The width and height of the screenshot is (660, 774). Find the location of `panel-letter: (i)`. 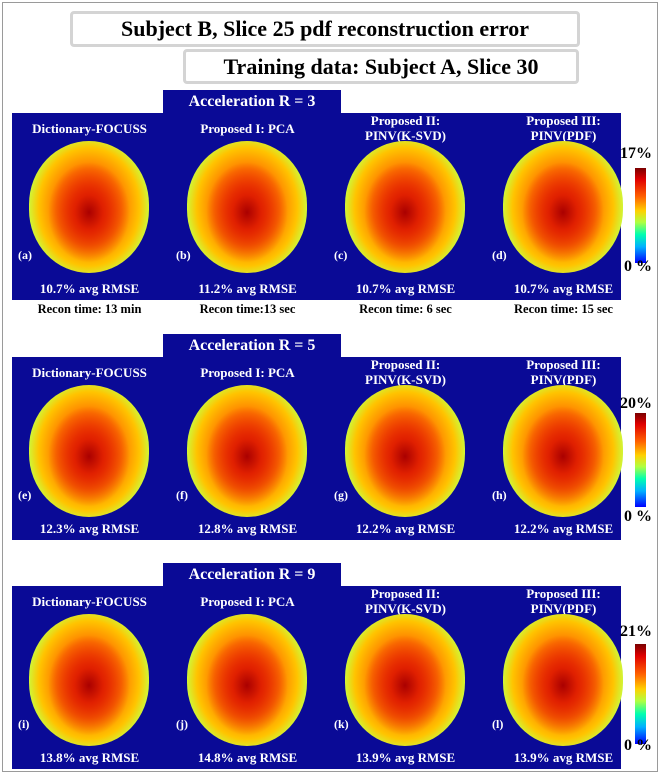

panel-letter: (i) is located at coordinates (24, 724).